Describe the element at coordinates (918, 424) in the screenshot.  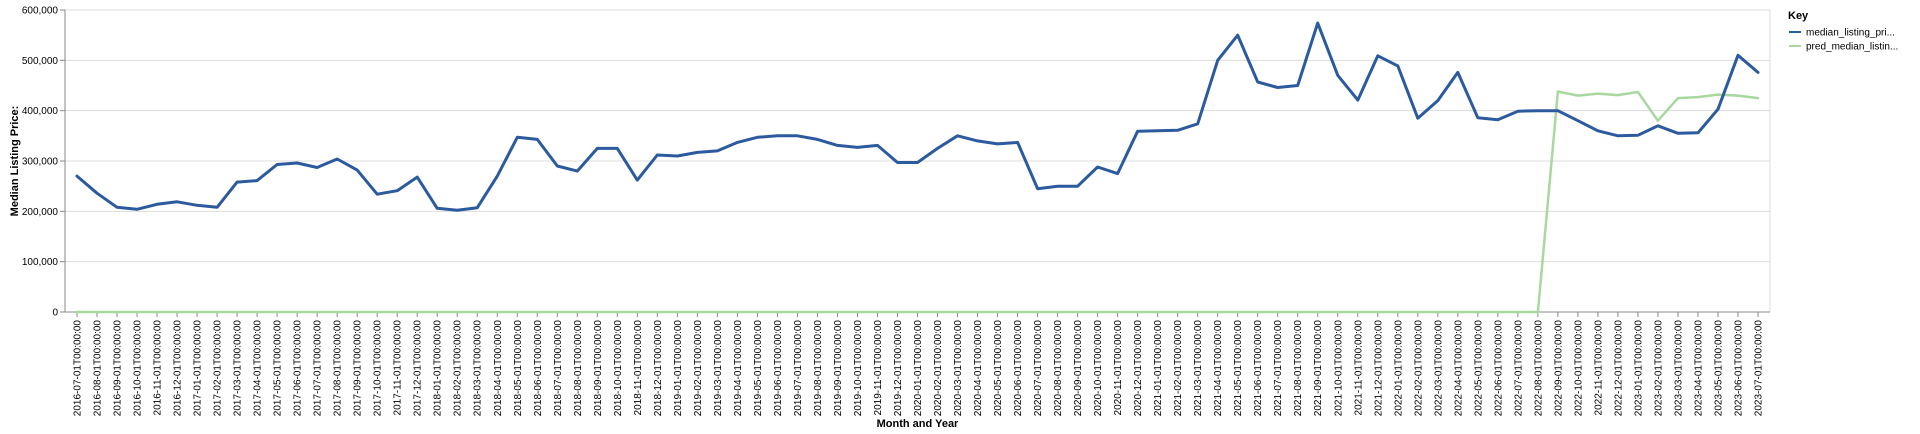
I see `x-axis-title: Month and Year` at that location.